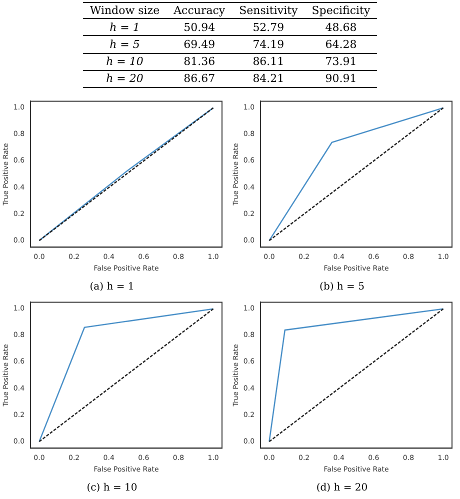 The height and width of the screenshot is (499, 460). What do you see at coordinates (112, 287) in the screenshot?
I see `text: (a) h = 1` at bounding box center [112, 287].